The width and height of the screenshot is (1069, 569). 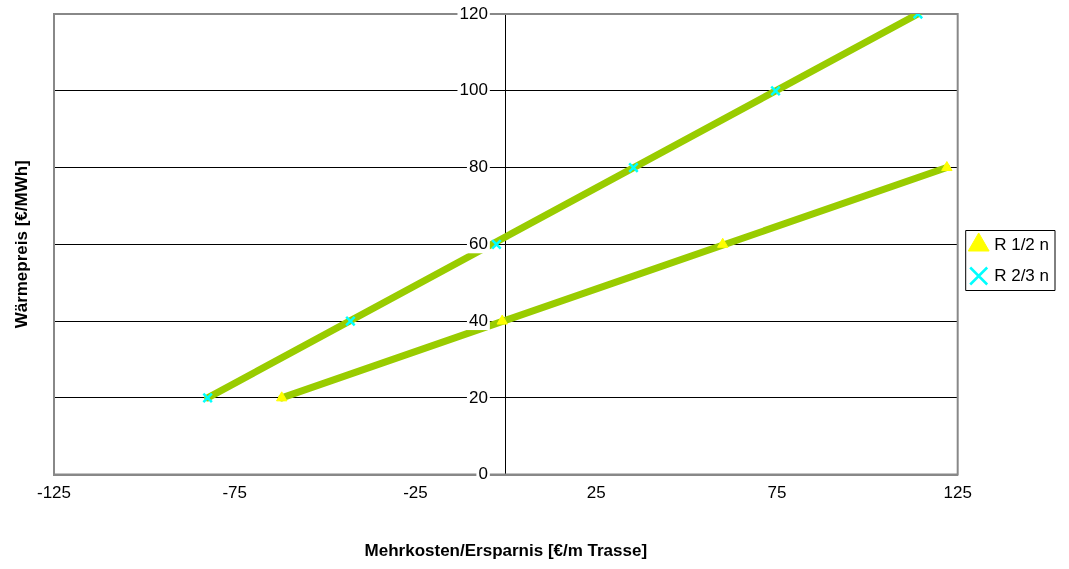 What do you see at coordinates (473, 90) in the screenshot?
I see `y-tick-label: 100` at bounding box center [473, 90].